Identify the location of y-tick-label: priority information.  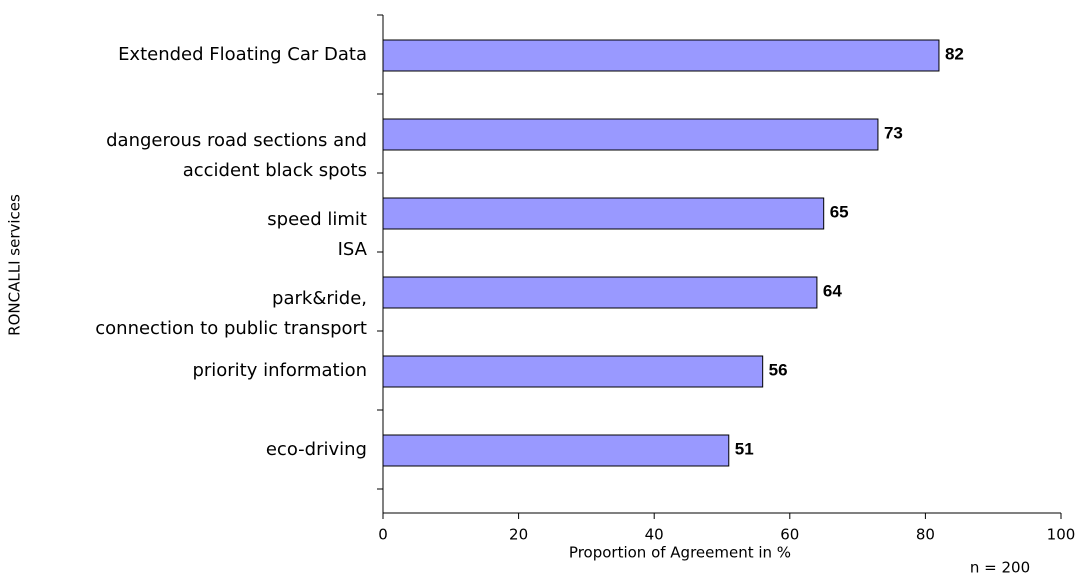
(279, 370).